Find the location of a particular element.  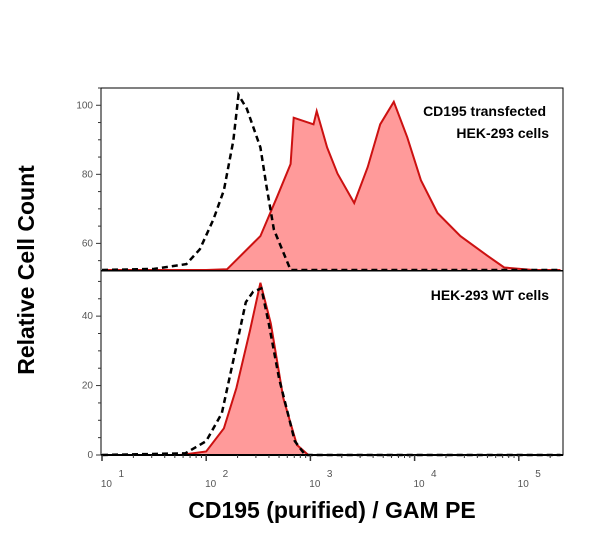

x-tick-exponent: 3 is located at coordinates (330, 474).